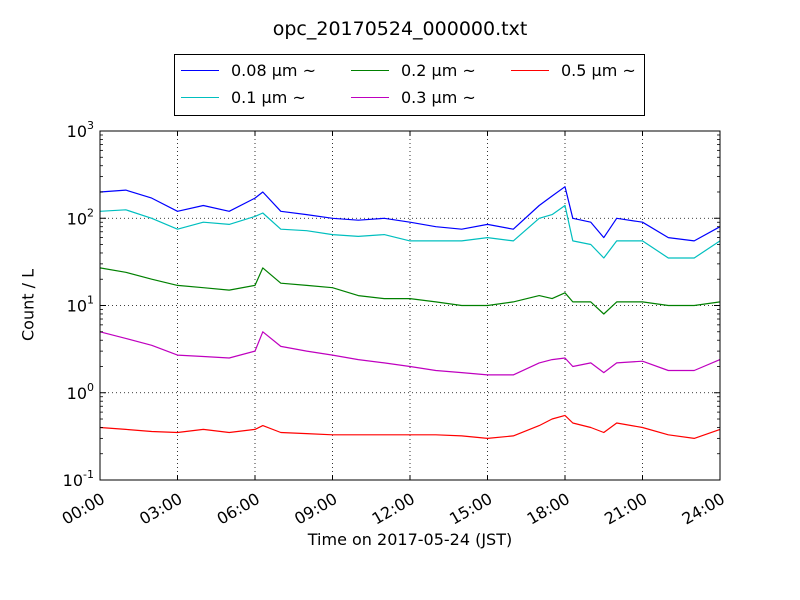 Image resolution: width=800 pixels, height=600 pixels. Describe the element at coordinates (400, 29) in the screenshot. I see `chart-title: opc_20170524_000000.txt` at that location.